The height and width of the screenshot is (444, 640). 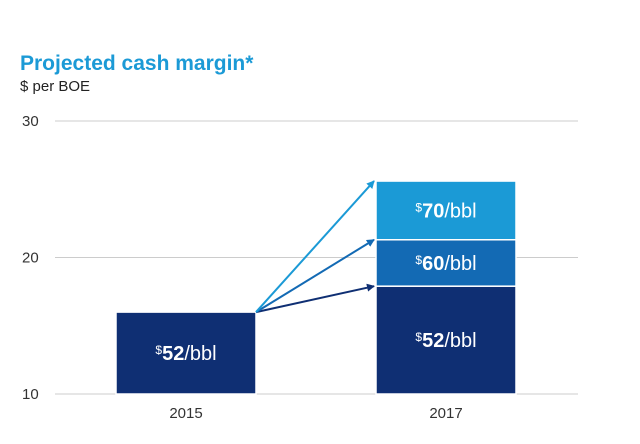 What do you see at coordinates (185, 413) in the screenshot?
I see `x-tick-label: 2015` at bounding box center [185, 413].